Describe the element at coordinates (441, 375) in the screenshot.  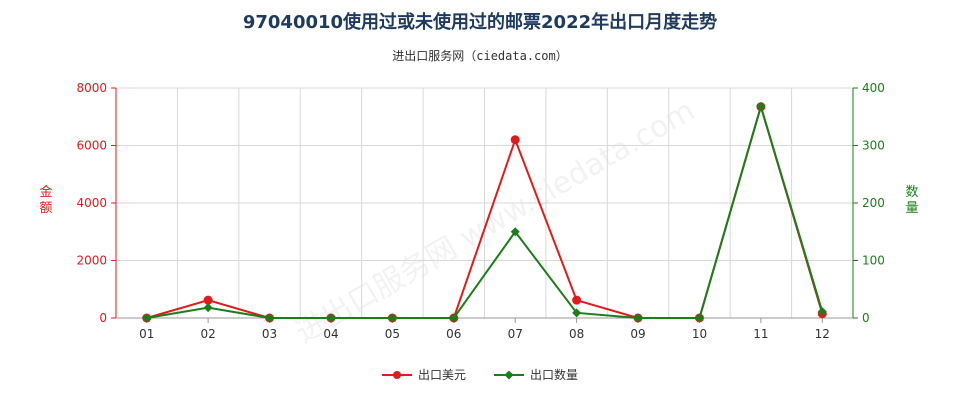
I see `legend-label-export-usd: 出口美元` at that location.